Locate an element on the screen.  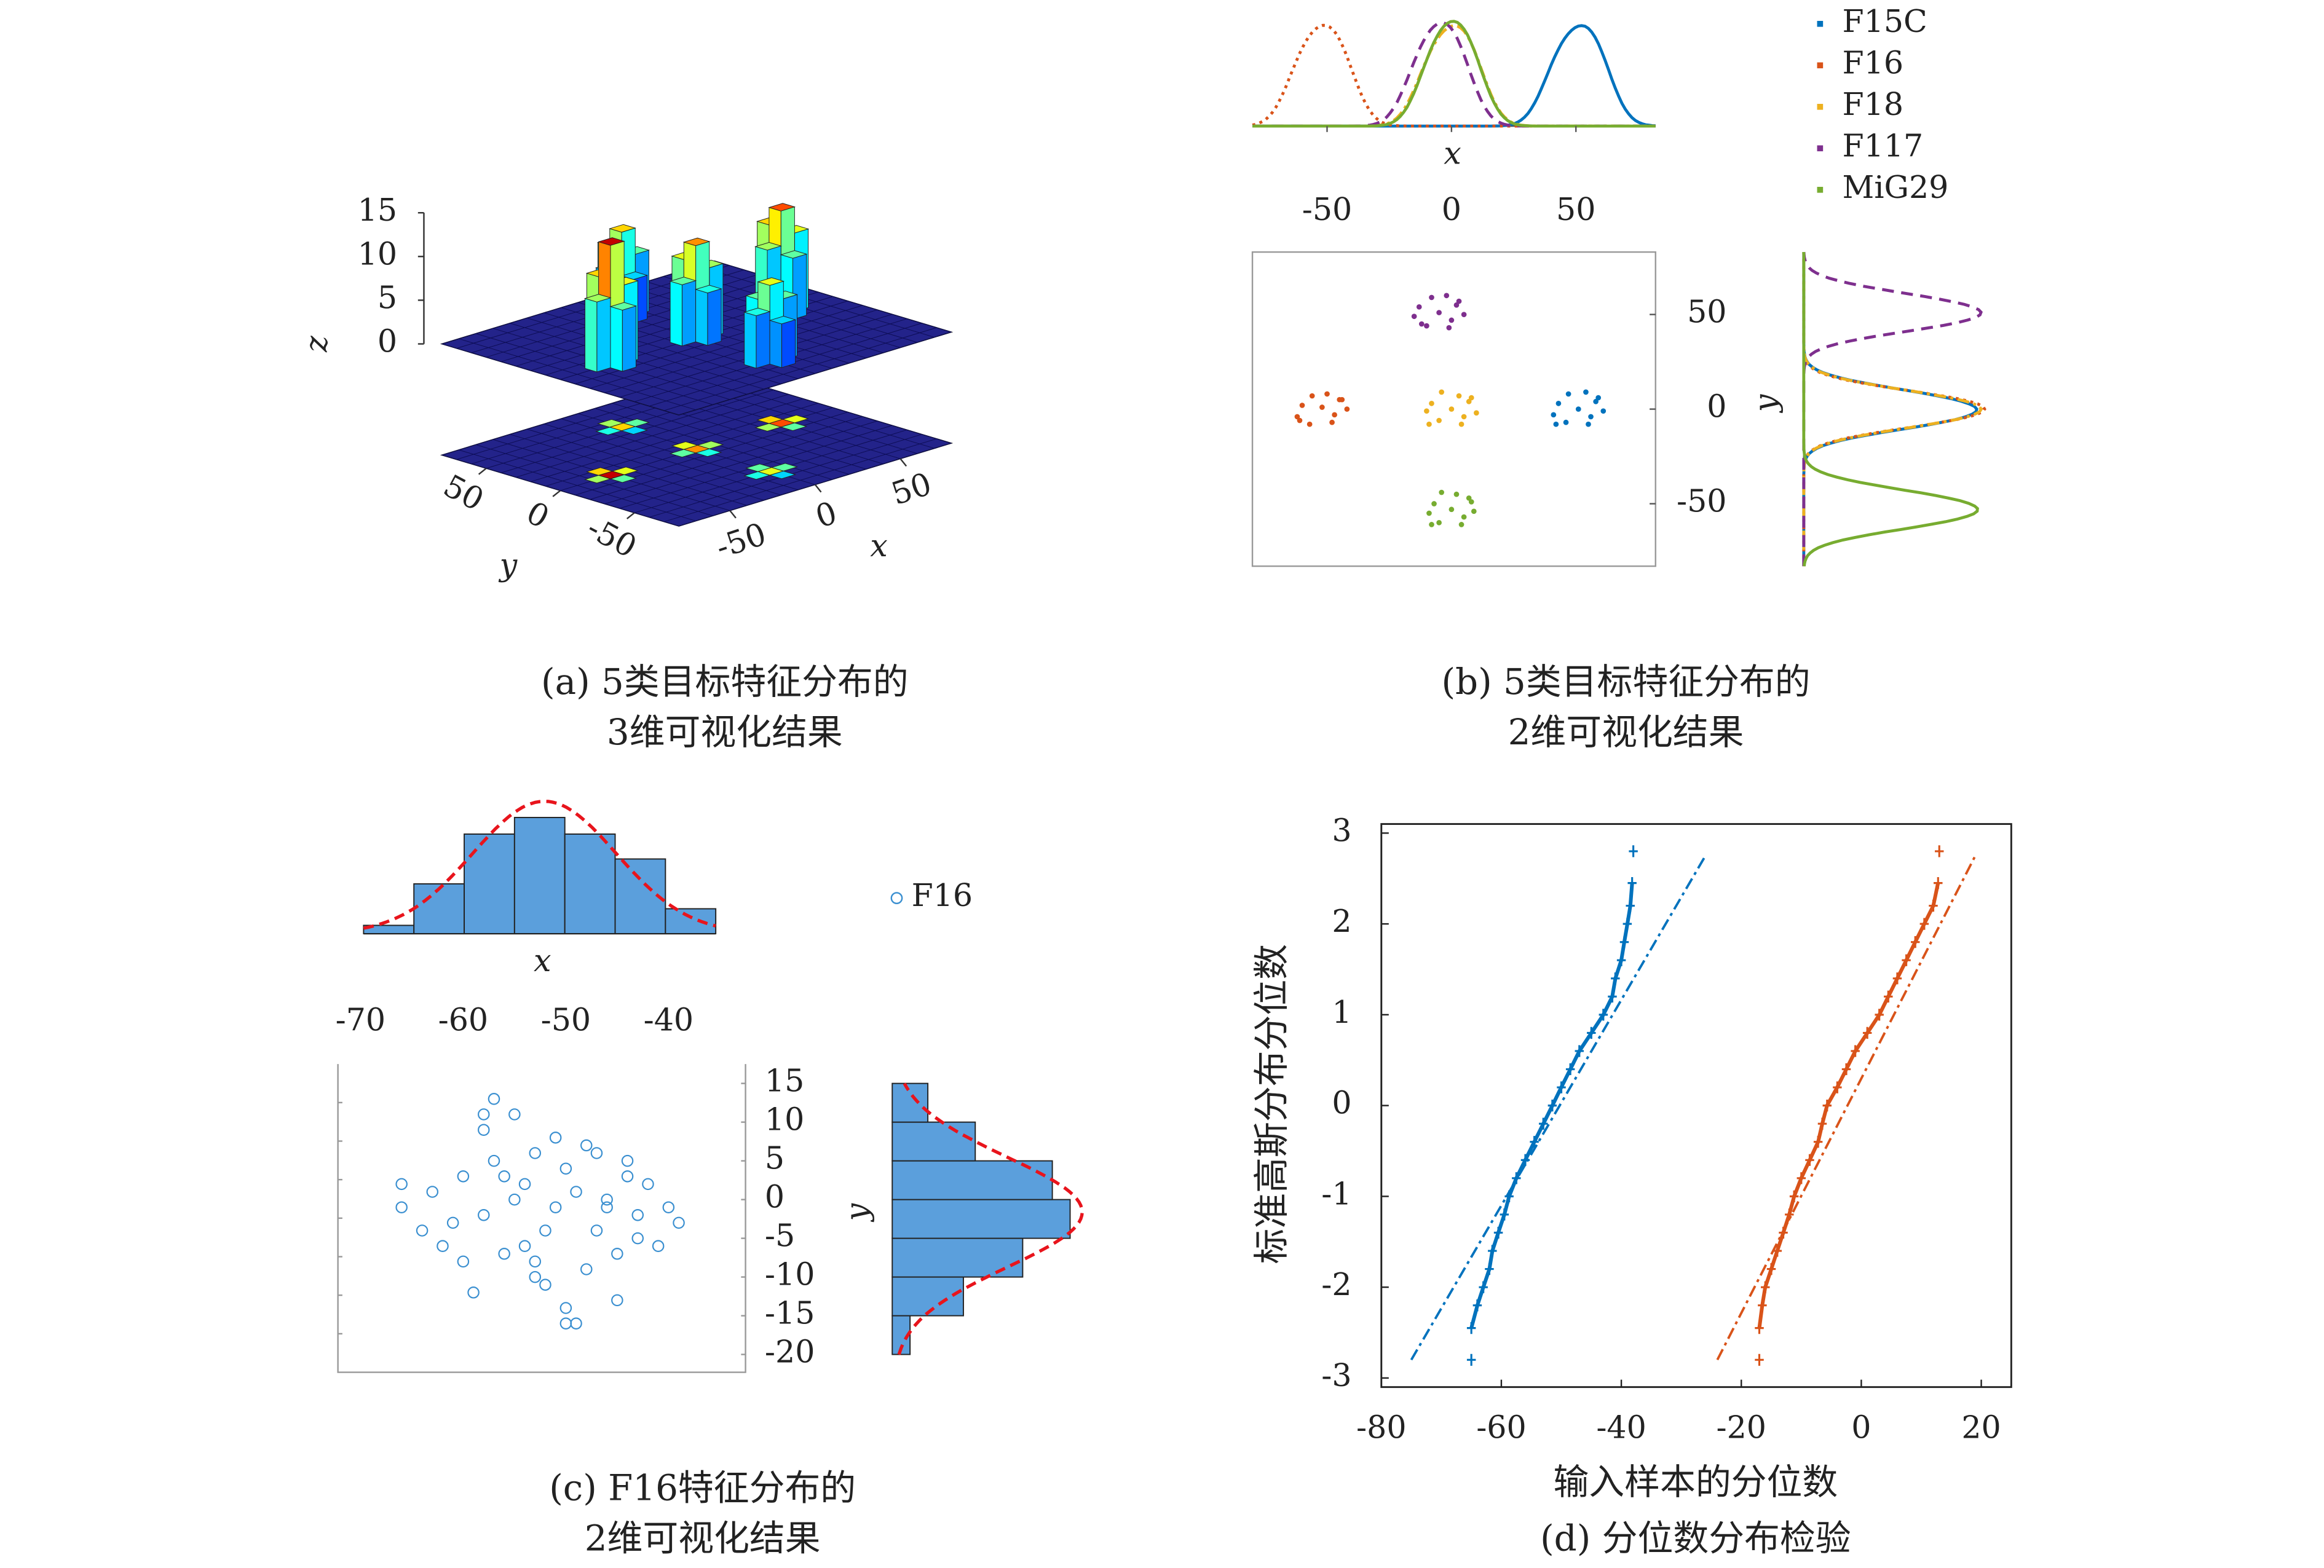
caption: (a) 5类目标特征分布的 is located at coordinates (725, 682).